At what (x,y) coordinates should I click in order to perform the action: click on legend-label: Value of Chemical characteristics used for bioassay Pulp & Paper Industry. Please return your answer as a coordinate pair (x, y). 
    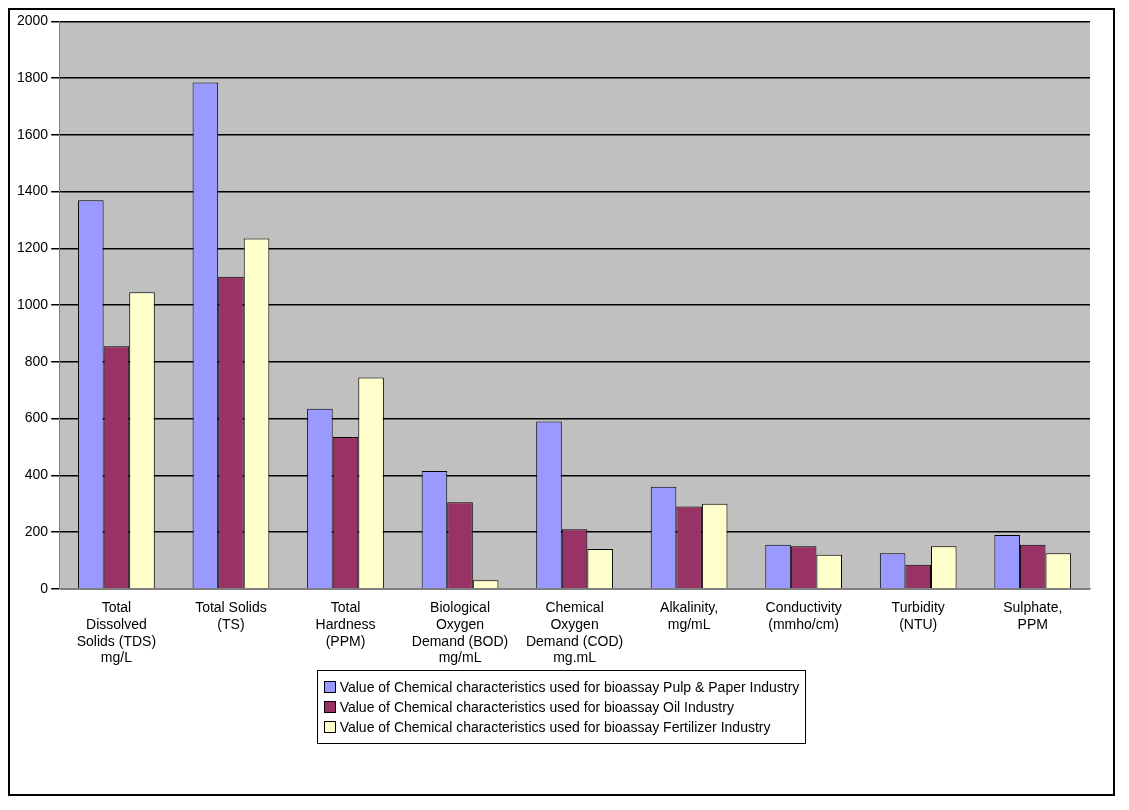
    Looking at the image, I should click on (569, 687).